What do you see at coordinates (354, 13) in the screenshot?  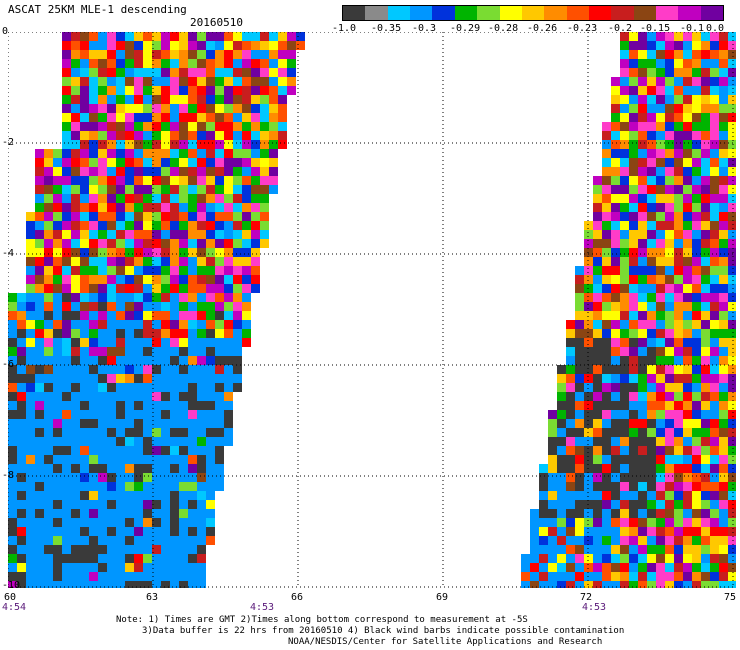 I see `color-scale-swatch` at bounding box center [354, 13].